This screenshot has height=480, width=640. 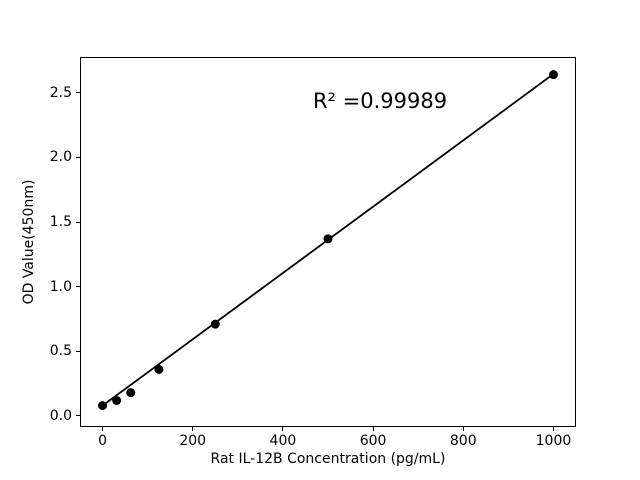 I want to click on y-tick-label: 0.0, so click(x=60, y=415).